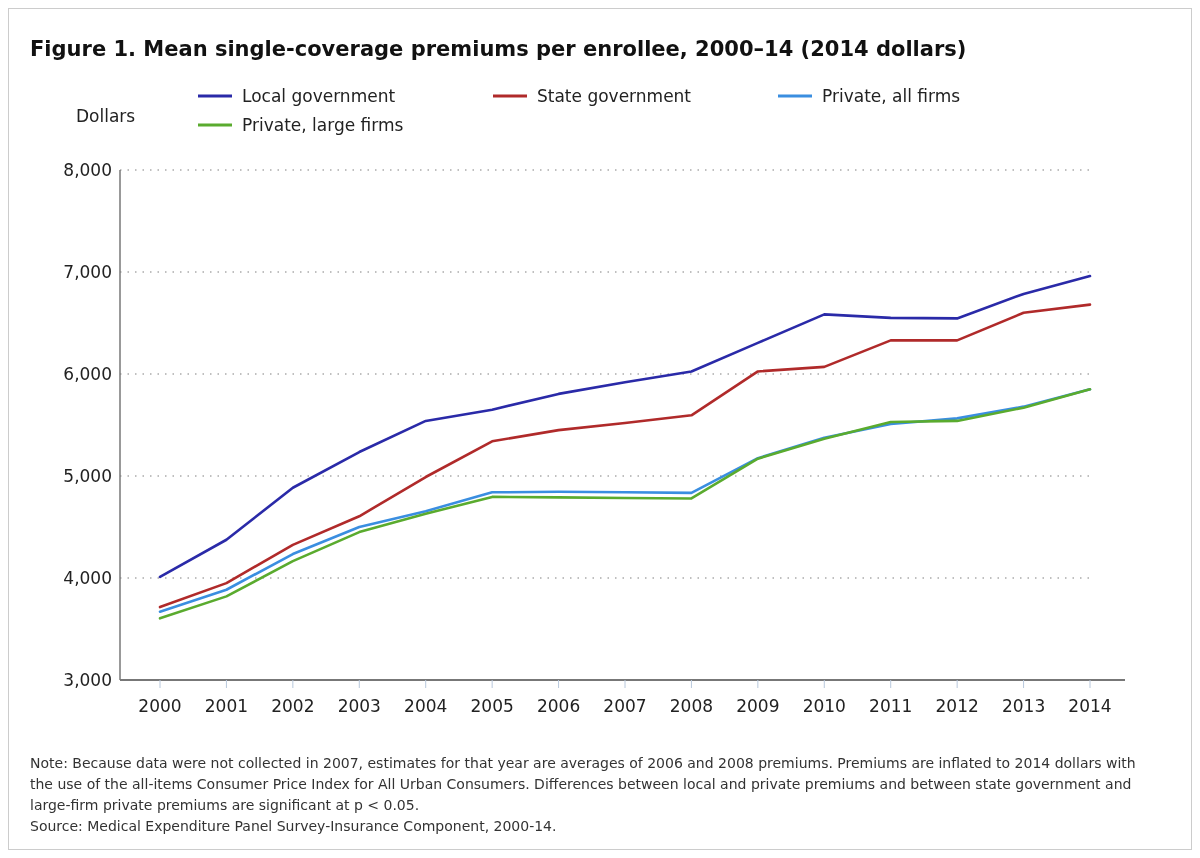  Describe the element at coordinates (226, 706) in the screenshot. I see `x-tick-label: 2001` at that location.